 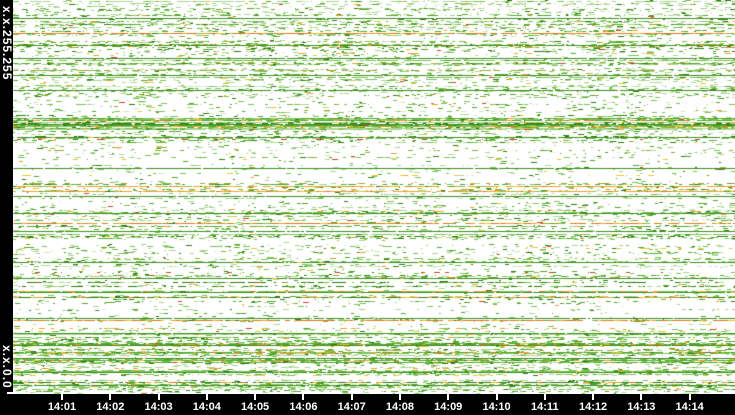 What do you see at coordinates (303, 407) in the screenshot?
I see `x-tick-label: 14:06` at bounding box center [303, 407].